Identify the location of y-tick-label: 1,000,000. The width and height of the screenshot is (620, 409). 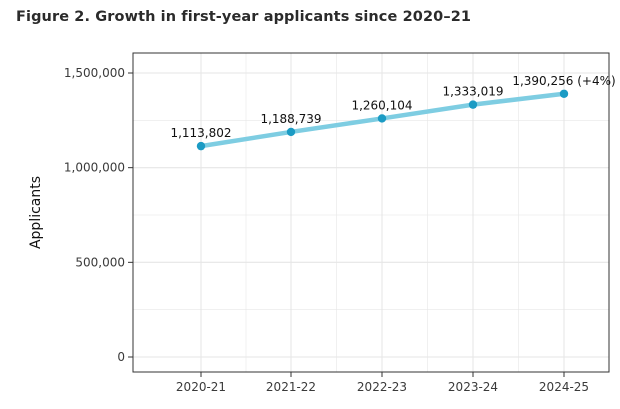
(94, 168).